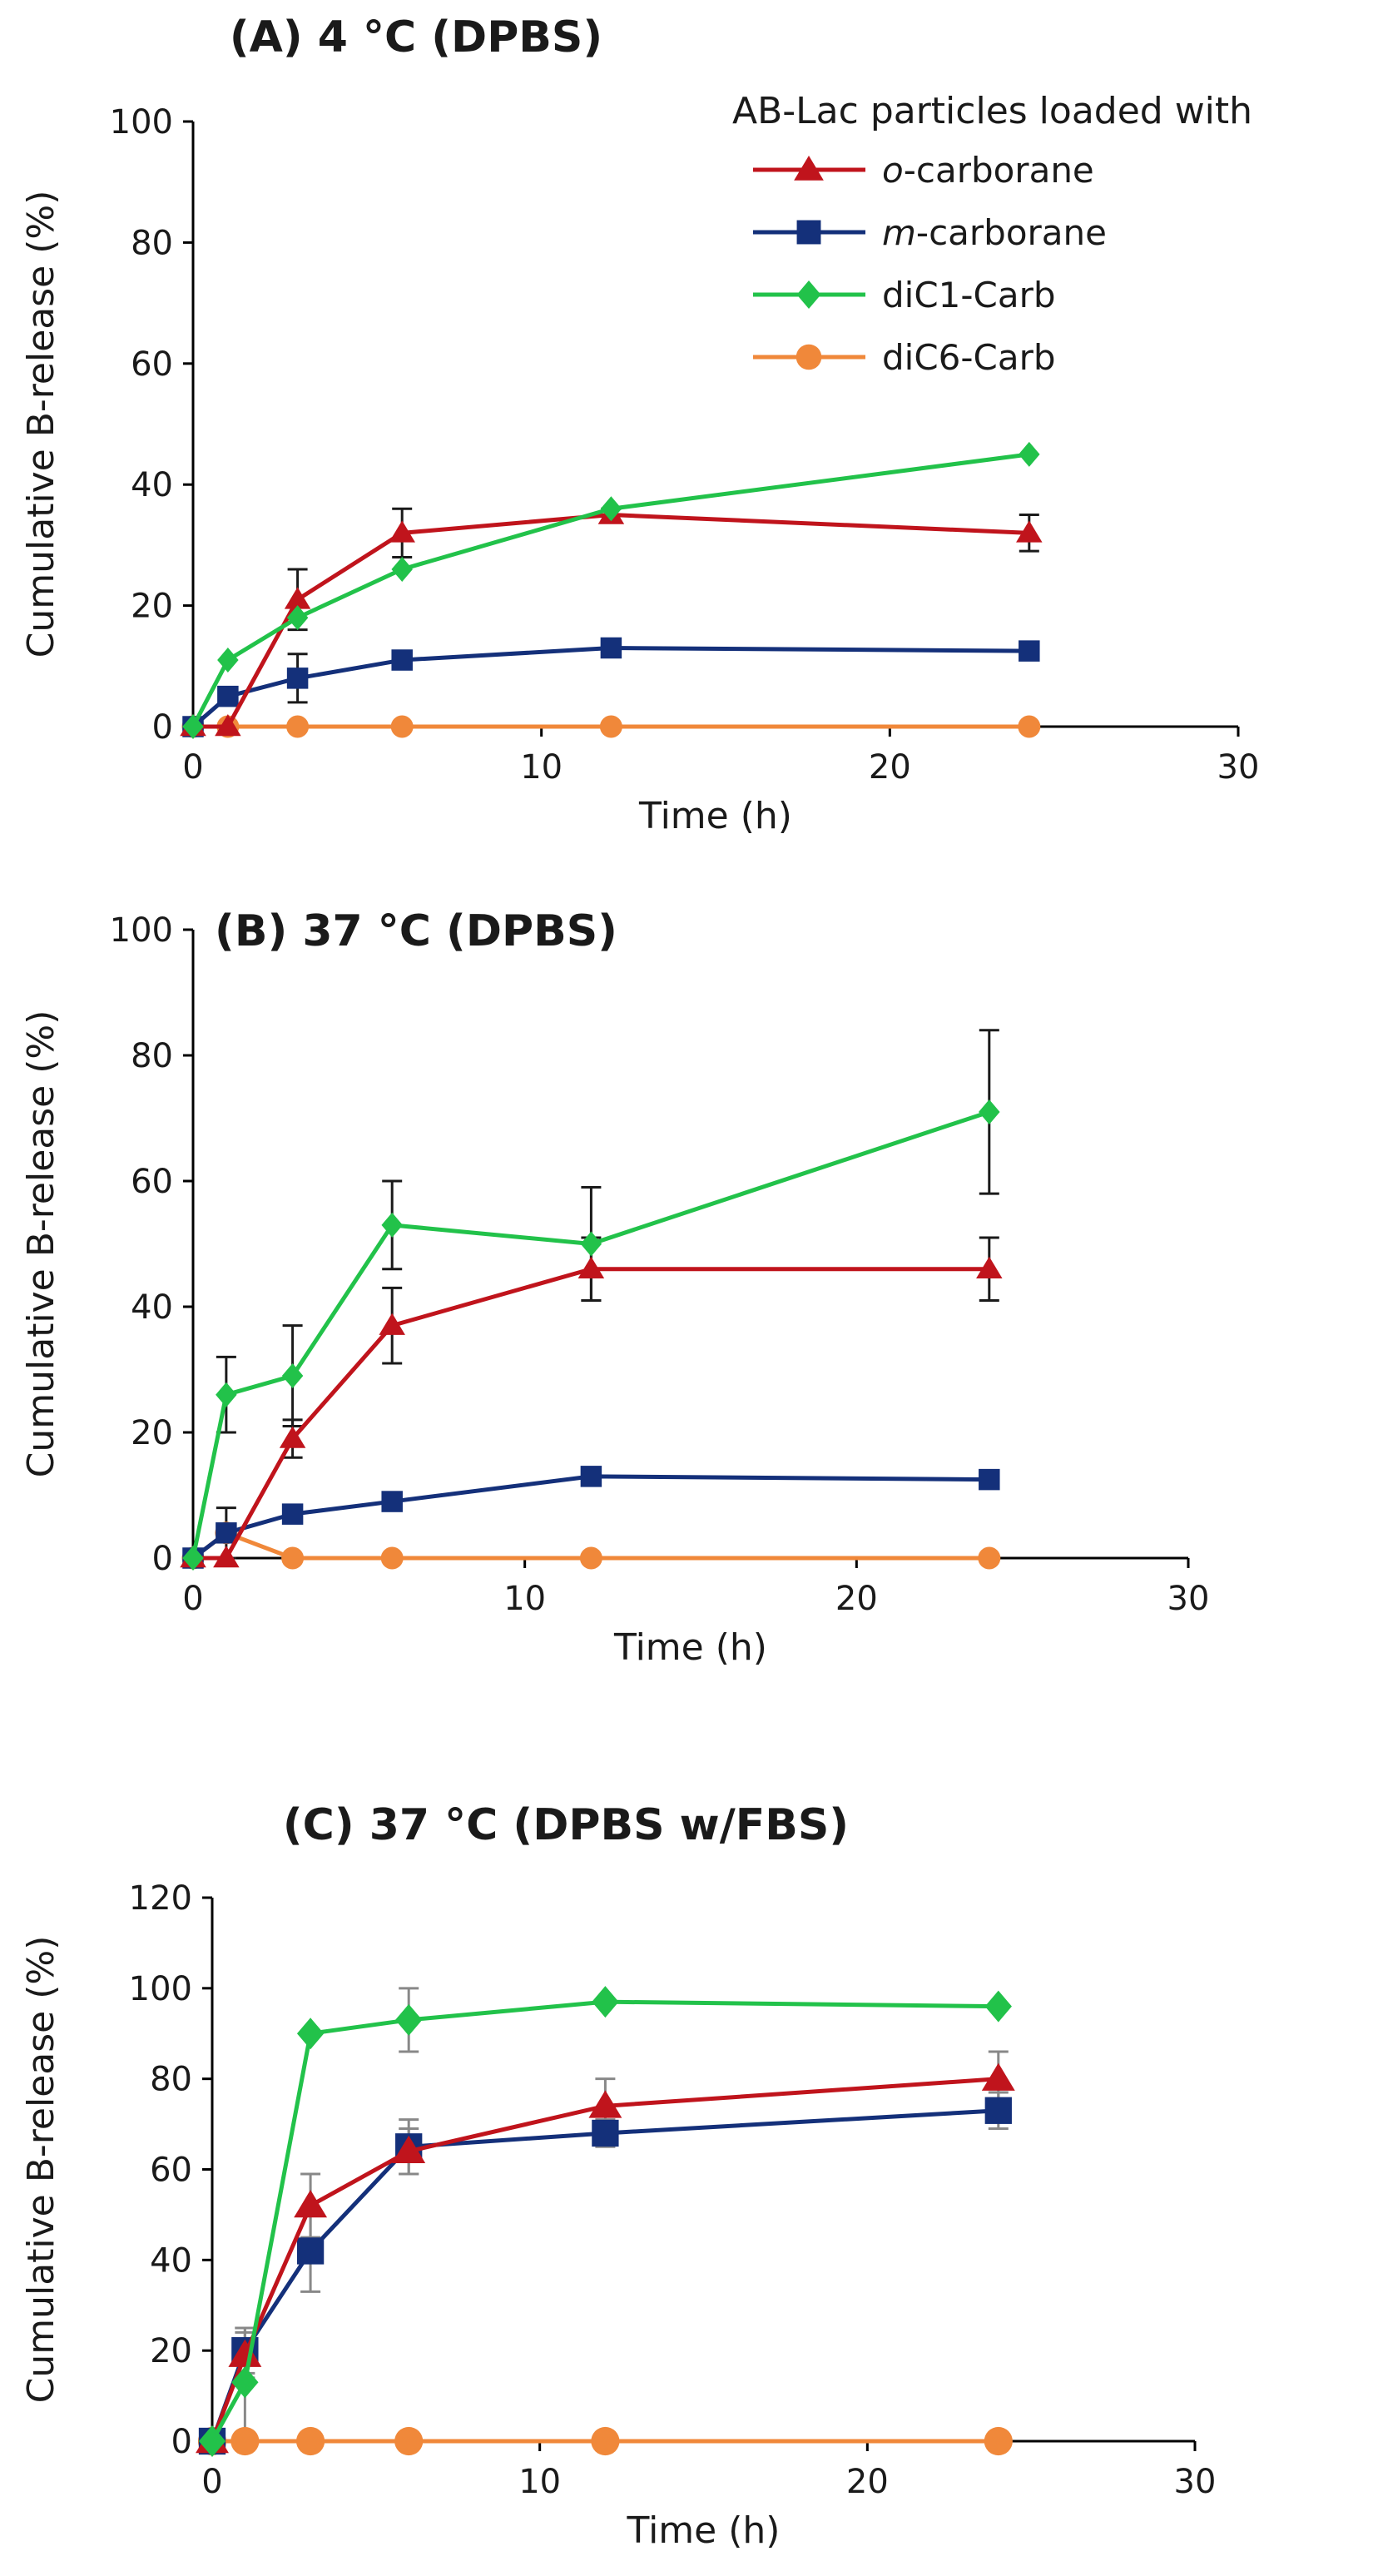  Describe the element at coordinates (416, 931) in the screenshot. I see `panel-title: (B) 37 °C (DPBS)` at that location.